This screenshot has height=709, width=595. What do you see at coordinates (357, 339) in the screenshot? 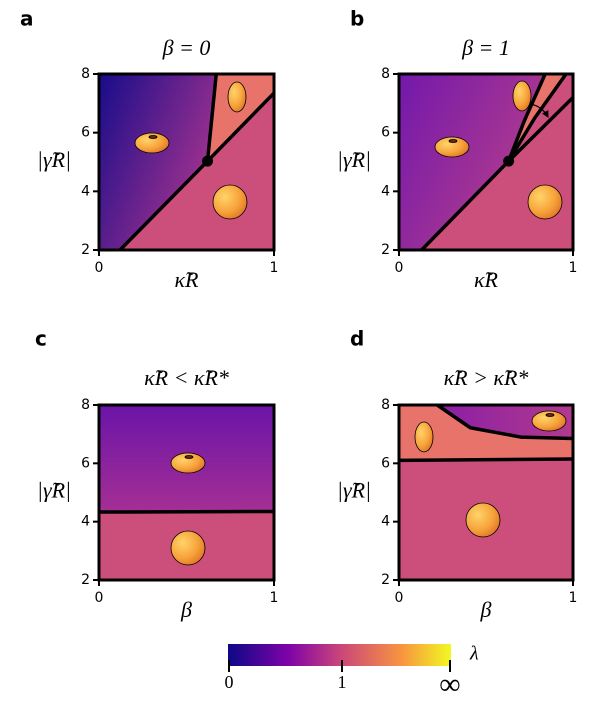
I see `panel-letter: d` at bounding box center [357, 339].